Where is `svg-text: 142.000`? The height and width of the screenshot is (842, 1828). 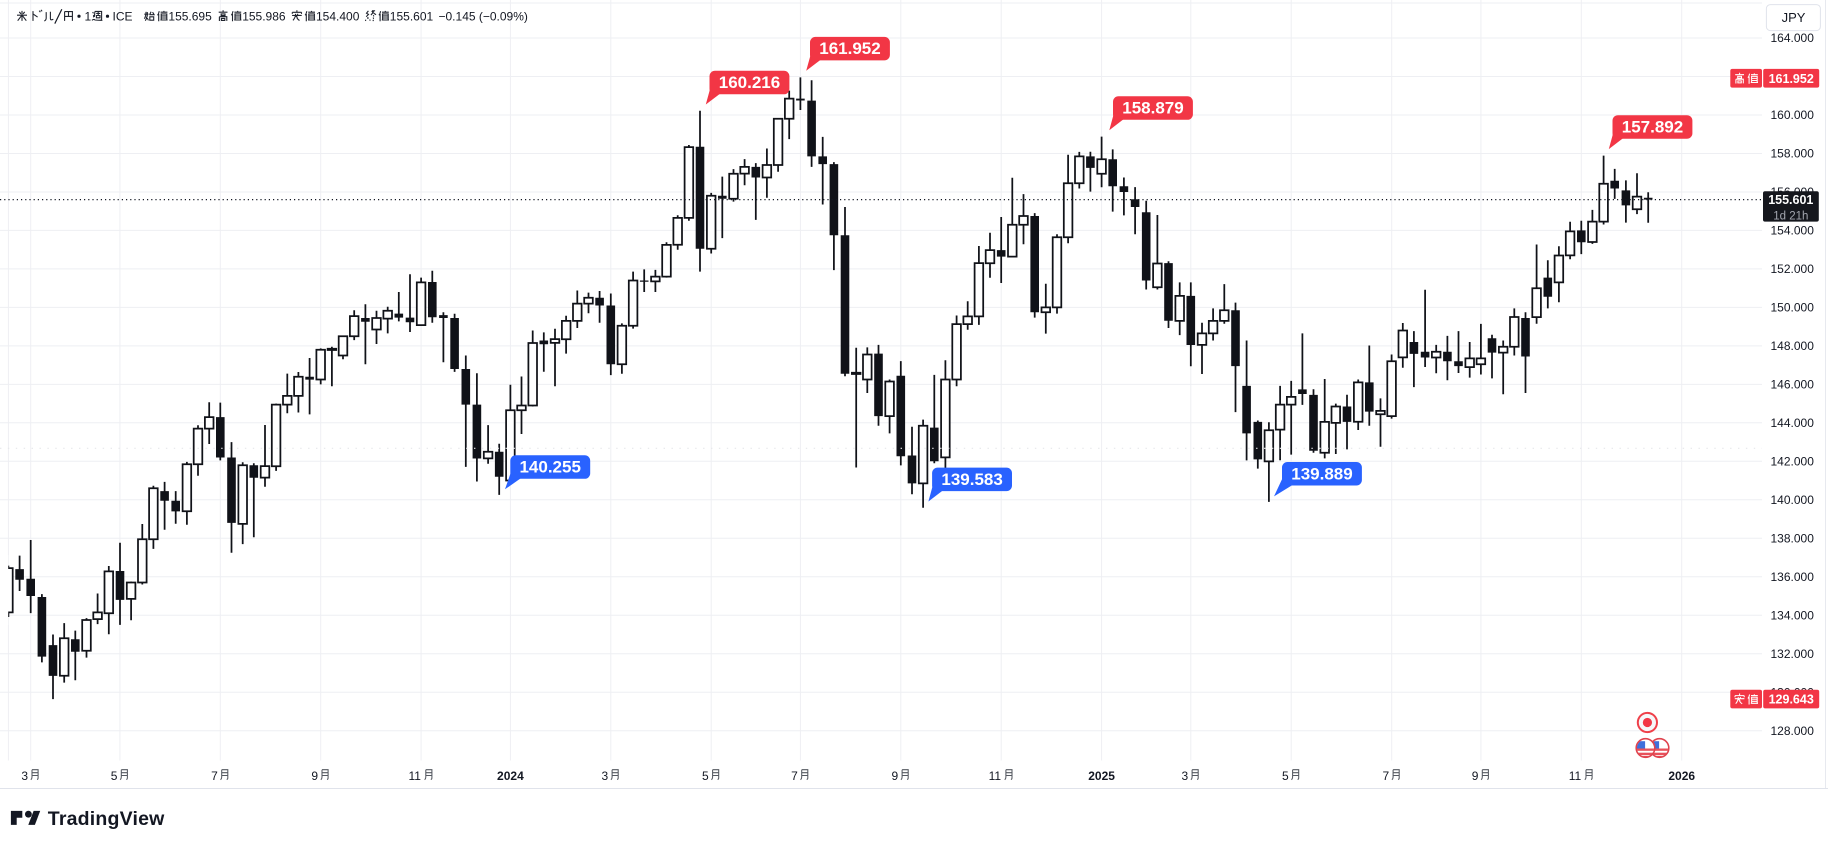 svg-text: 142.000 is located at coordinates (1793, 462).